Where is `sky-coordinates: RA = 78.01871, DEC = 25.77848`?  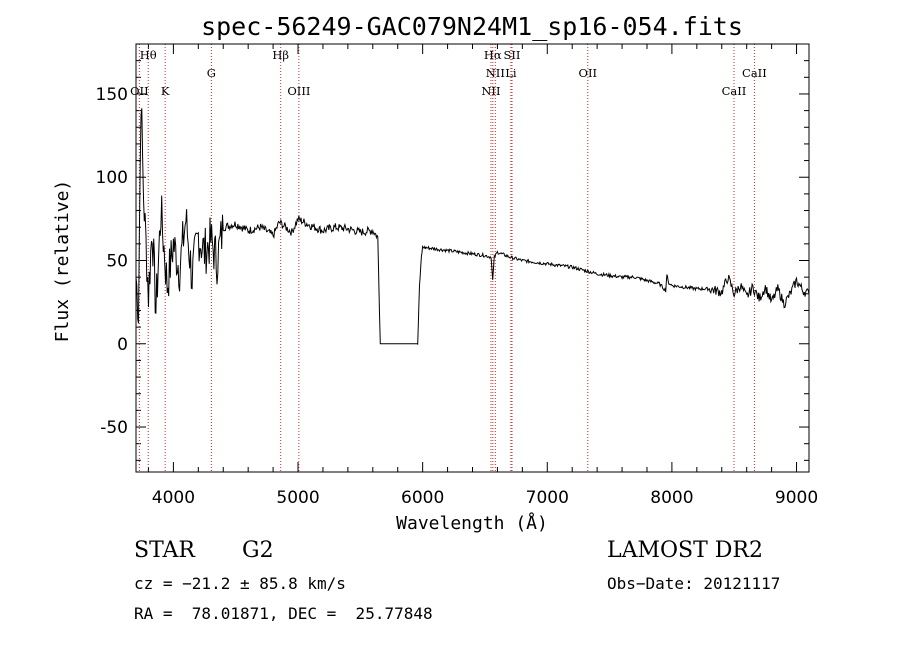
sky-coordinates: RA = 78.01871, DEC = 25.77848 is located at coordinates (283, 613).